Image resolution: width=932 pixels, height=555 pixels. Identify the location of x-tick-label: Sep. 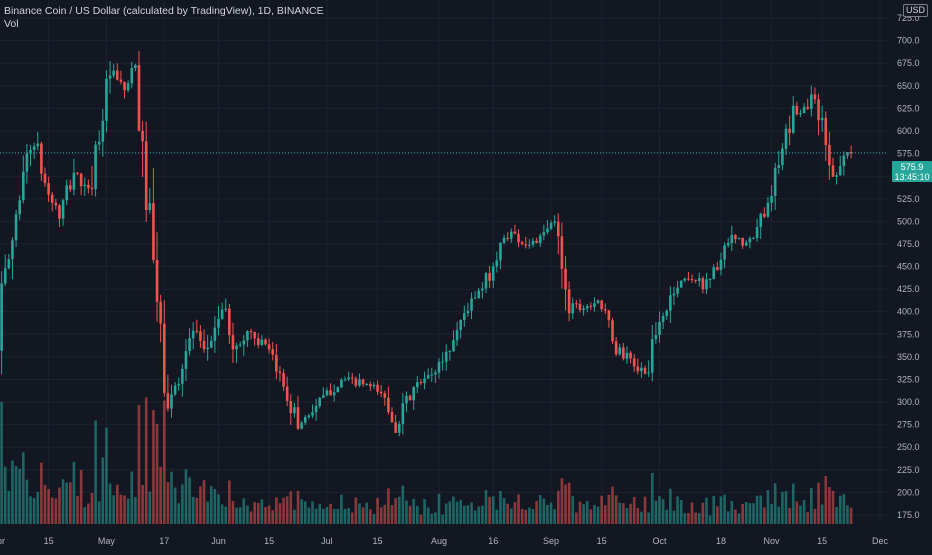
(551, 541).